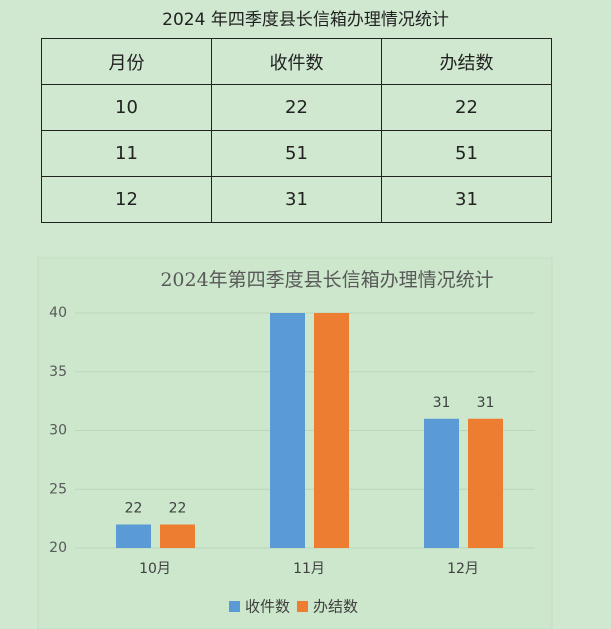 This screenshot has height=629, width=611. Describe the element at coordinates (326, 280) in the screenshot. I see `chart-title: 2024年第四季度县长信箱办理情况统计` at that location.